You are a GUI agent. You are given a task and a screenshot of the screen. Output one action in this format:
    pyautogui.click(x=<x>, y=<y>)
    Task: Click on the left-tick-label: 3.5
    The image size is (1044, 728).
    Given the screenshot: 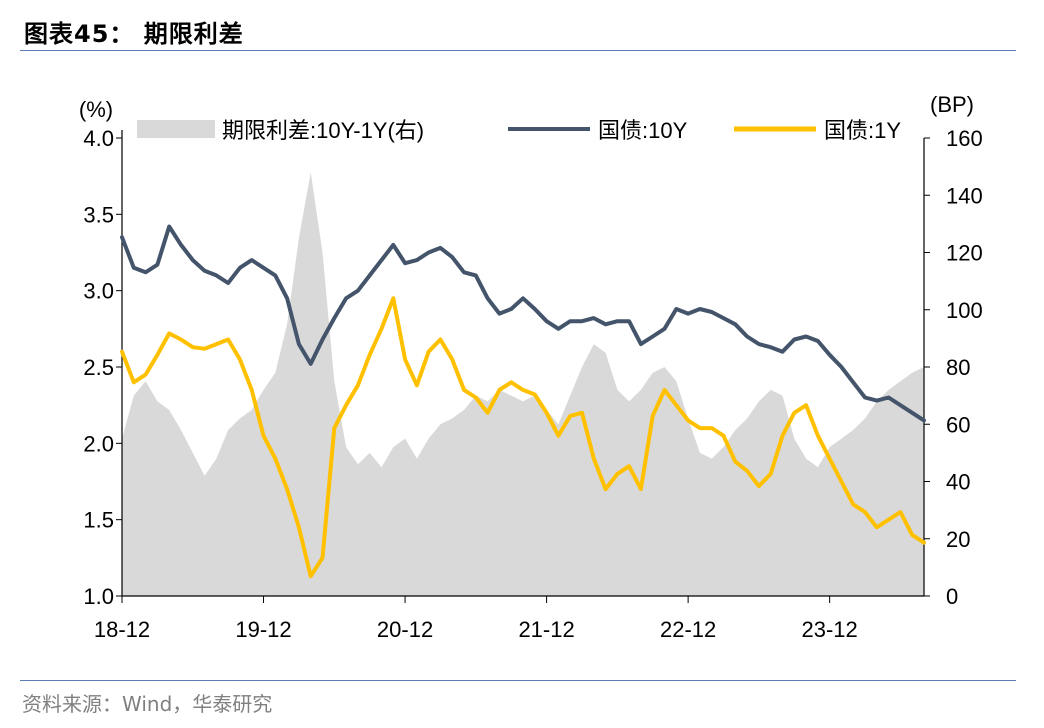 What is the action you would take?
    pyautogui.click(x=98, y=214)
    